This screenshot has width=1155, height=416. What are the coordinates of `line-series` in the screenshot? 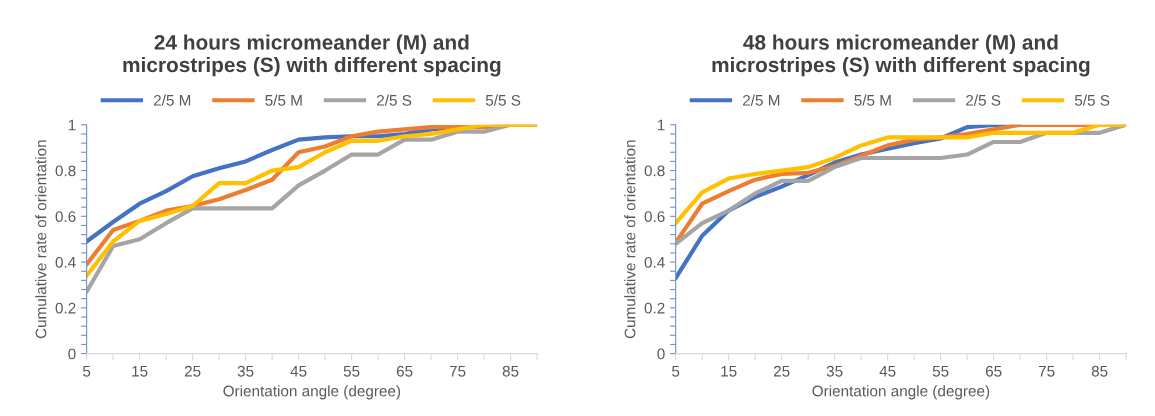 It's located at (901, 175).